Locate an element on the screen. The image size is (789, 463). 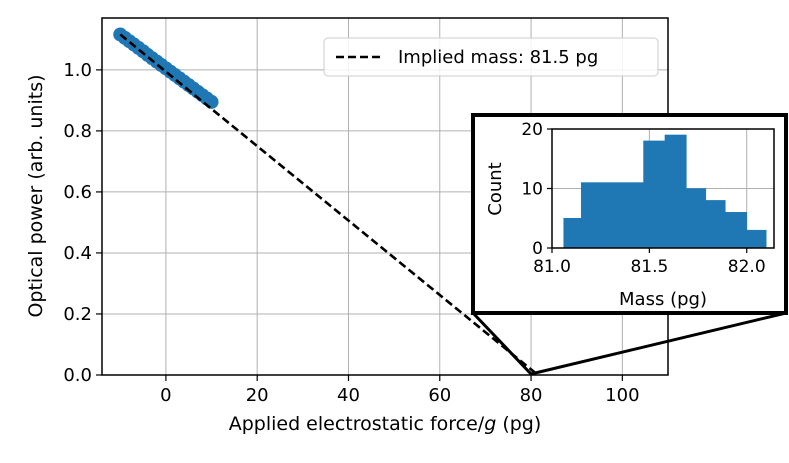
y-tick-label: 0.8 is located at coordinates (77, 131).